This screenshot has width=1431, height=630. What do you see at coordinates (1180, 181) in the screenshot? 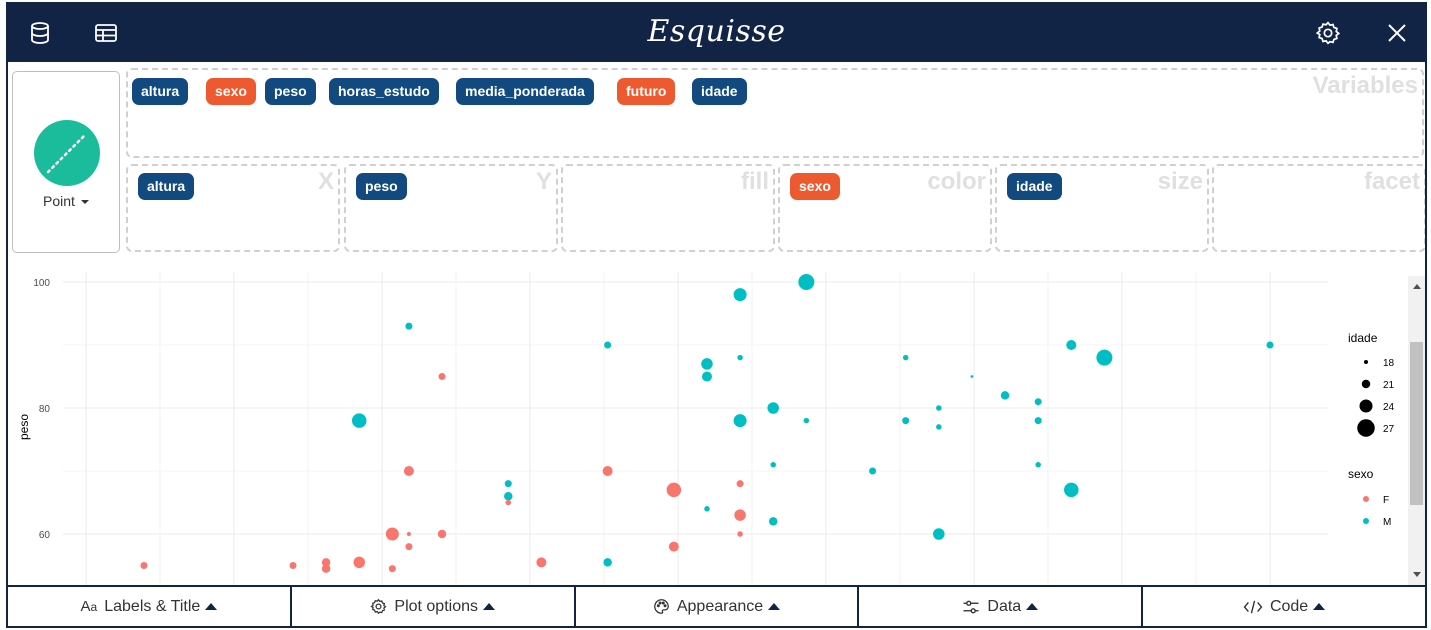
I see `zone-title-size: size` at bounding box center [1180, 181].